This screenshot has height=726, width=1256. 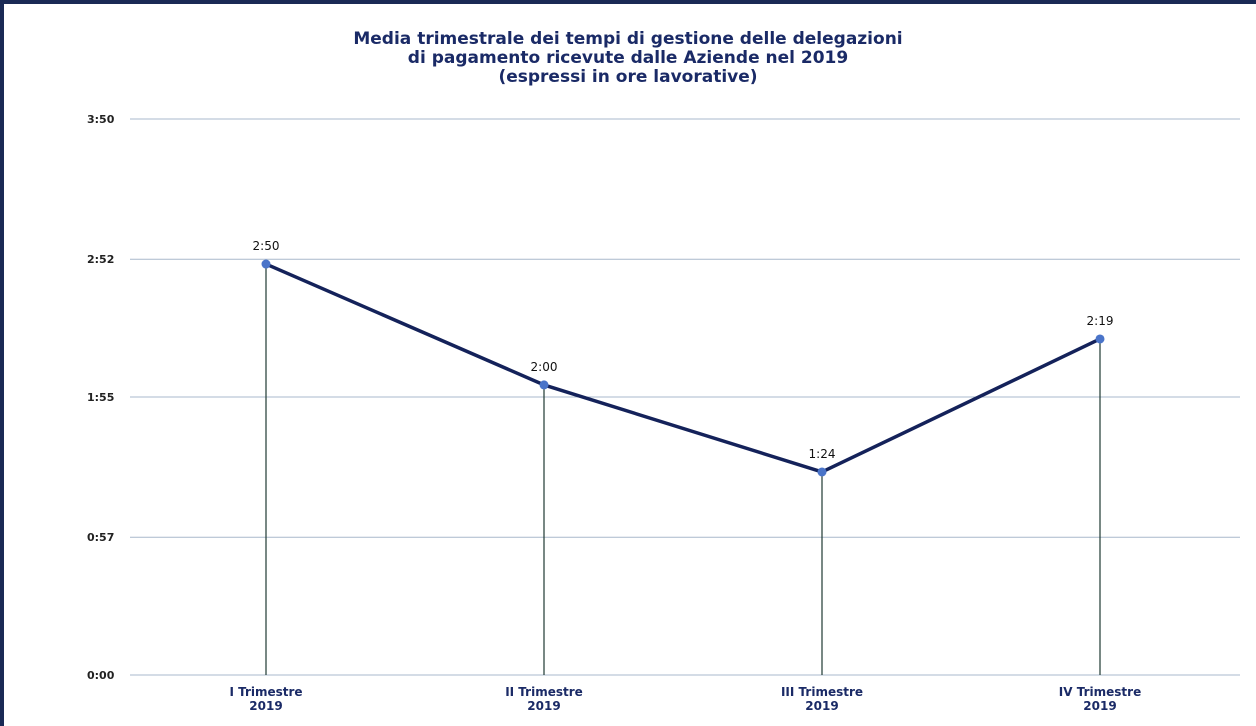 What do you see at coordinates (1100, 321) in the screenshot?
I see `data-label: 2:19` at bounding box center [1100, 321].